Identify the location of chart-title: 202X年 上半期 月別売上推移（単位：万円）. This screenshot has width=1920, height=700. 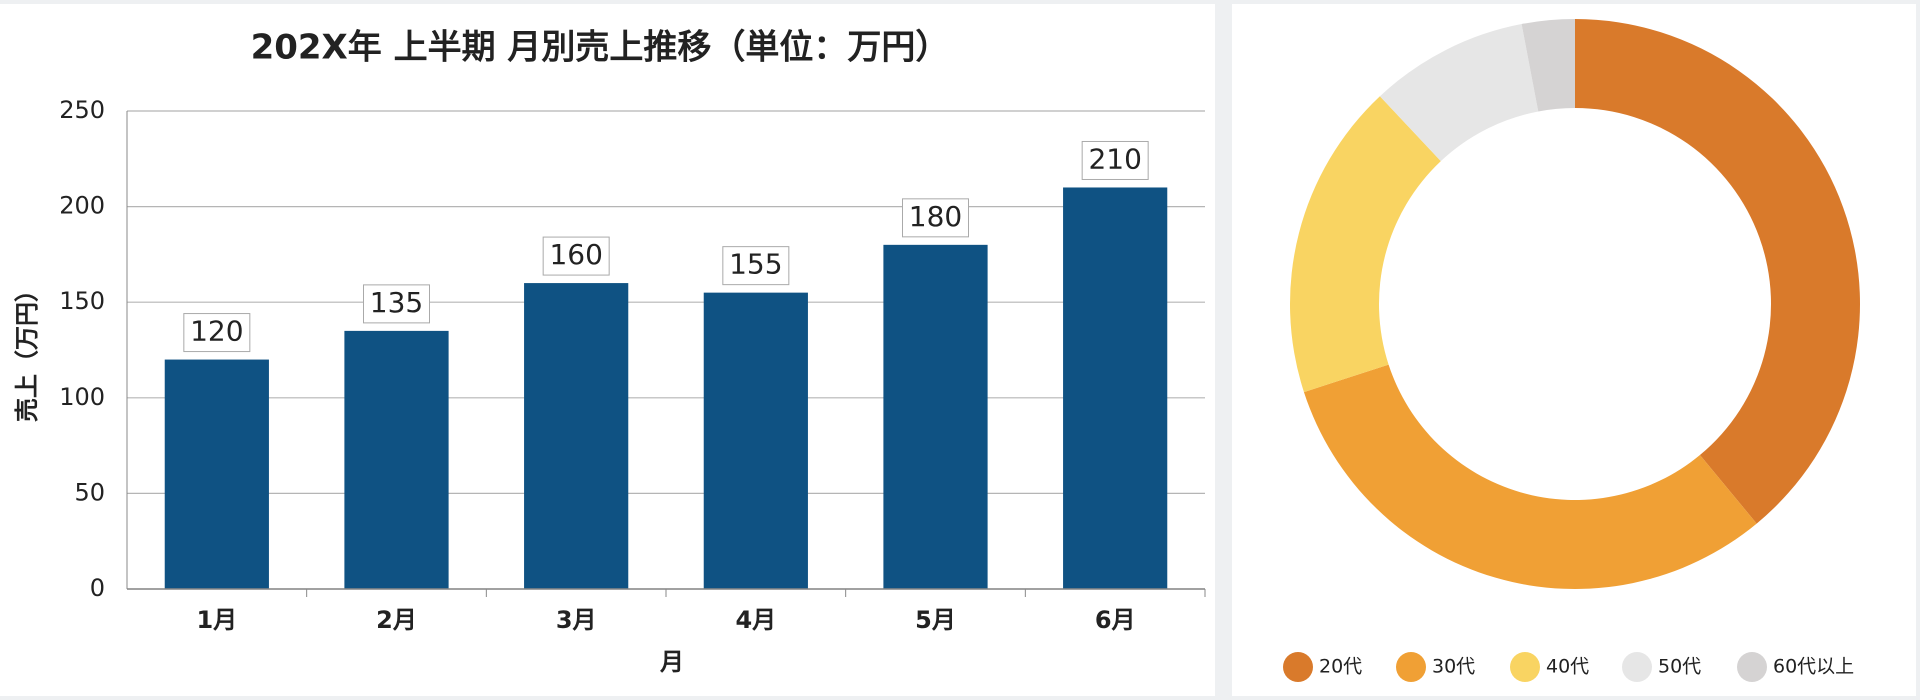
(600, 48).